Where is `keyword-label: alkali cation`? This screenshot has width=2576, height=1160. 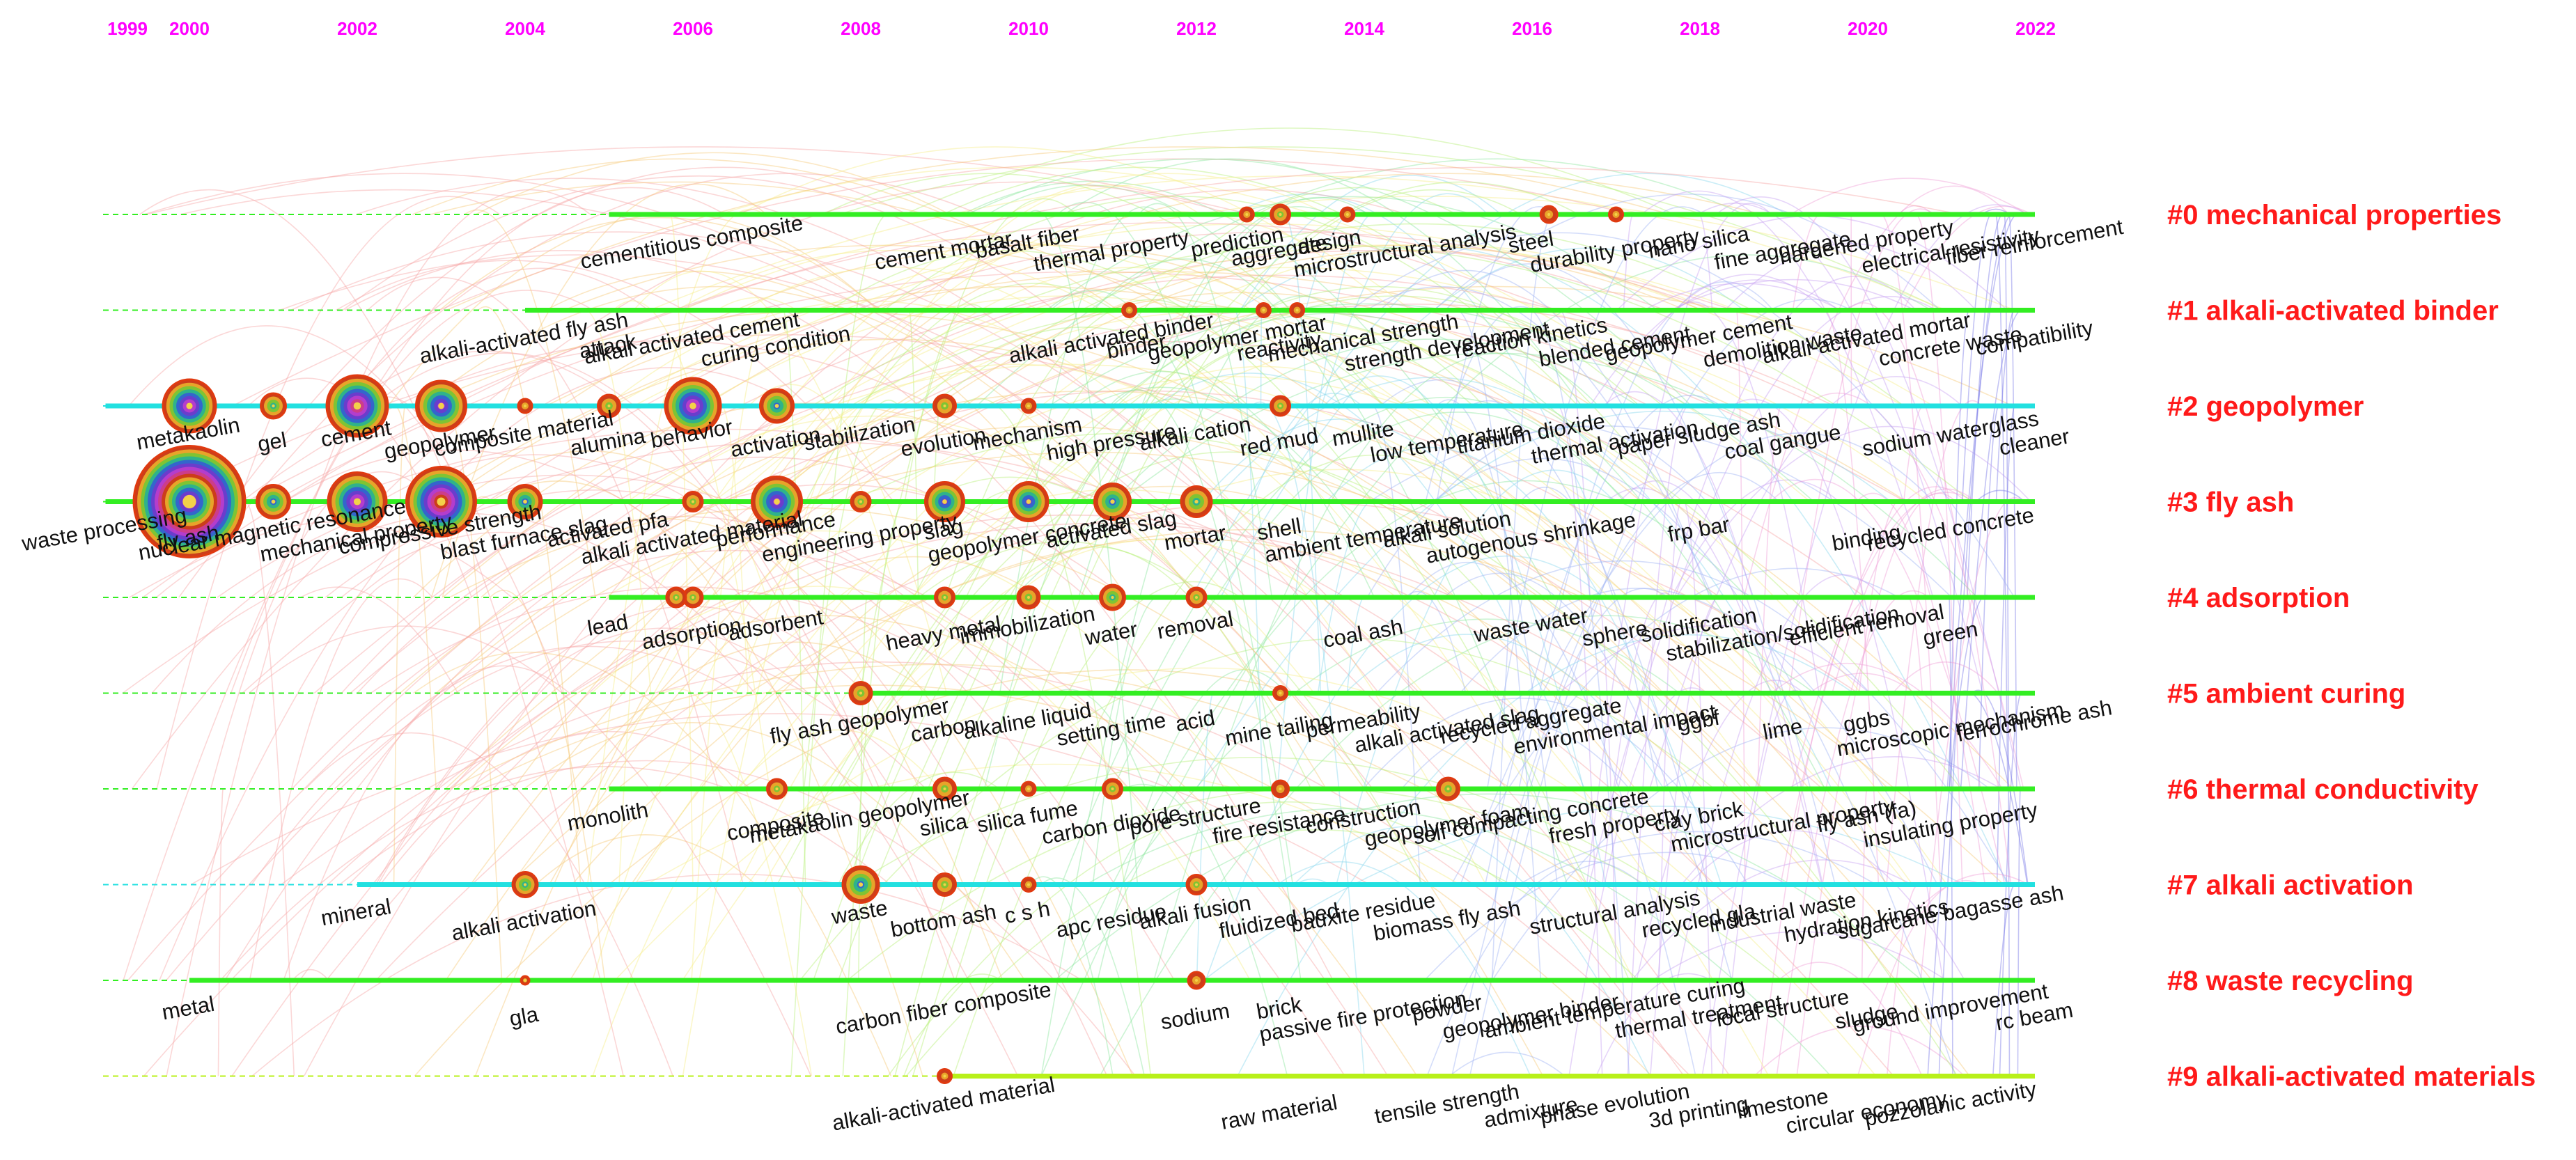
keyword-label: alkali cation is located at coordinates (1195, 433).